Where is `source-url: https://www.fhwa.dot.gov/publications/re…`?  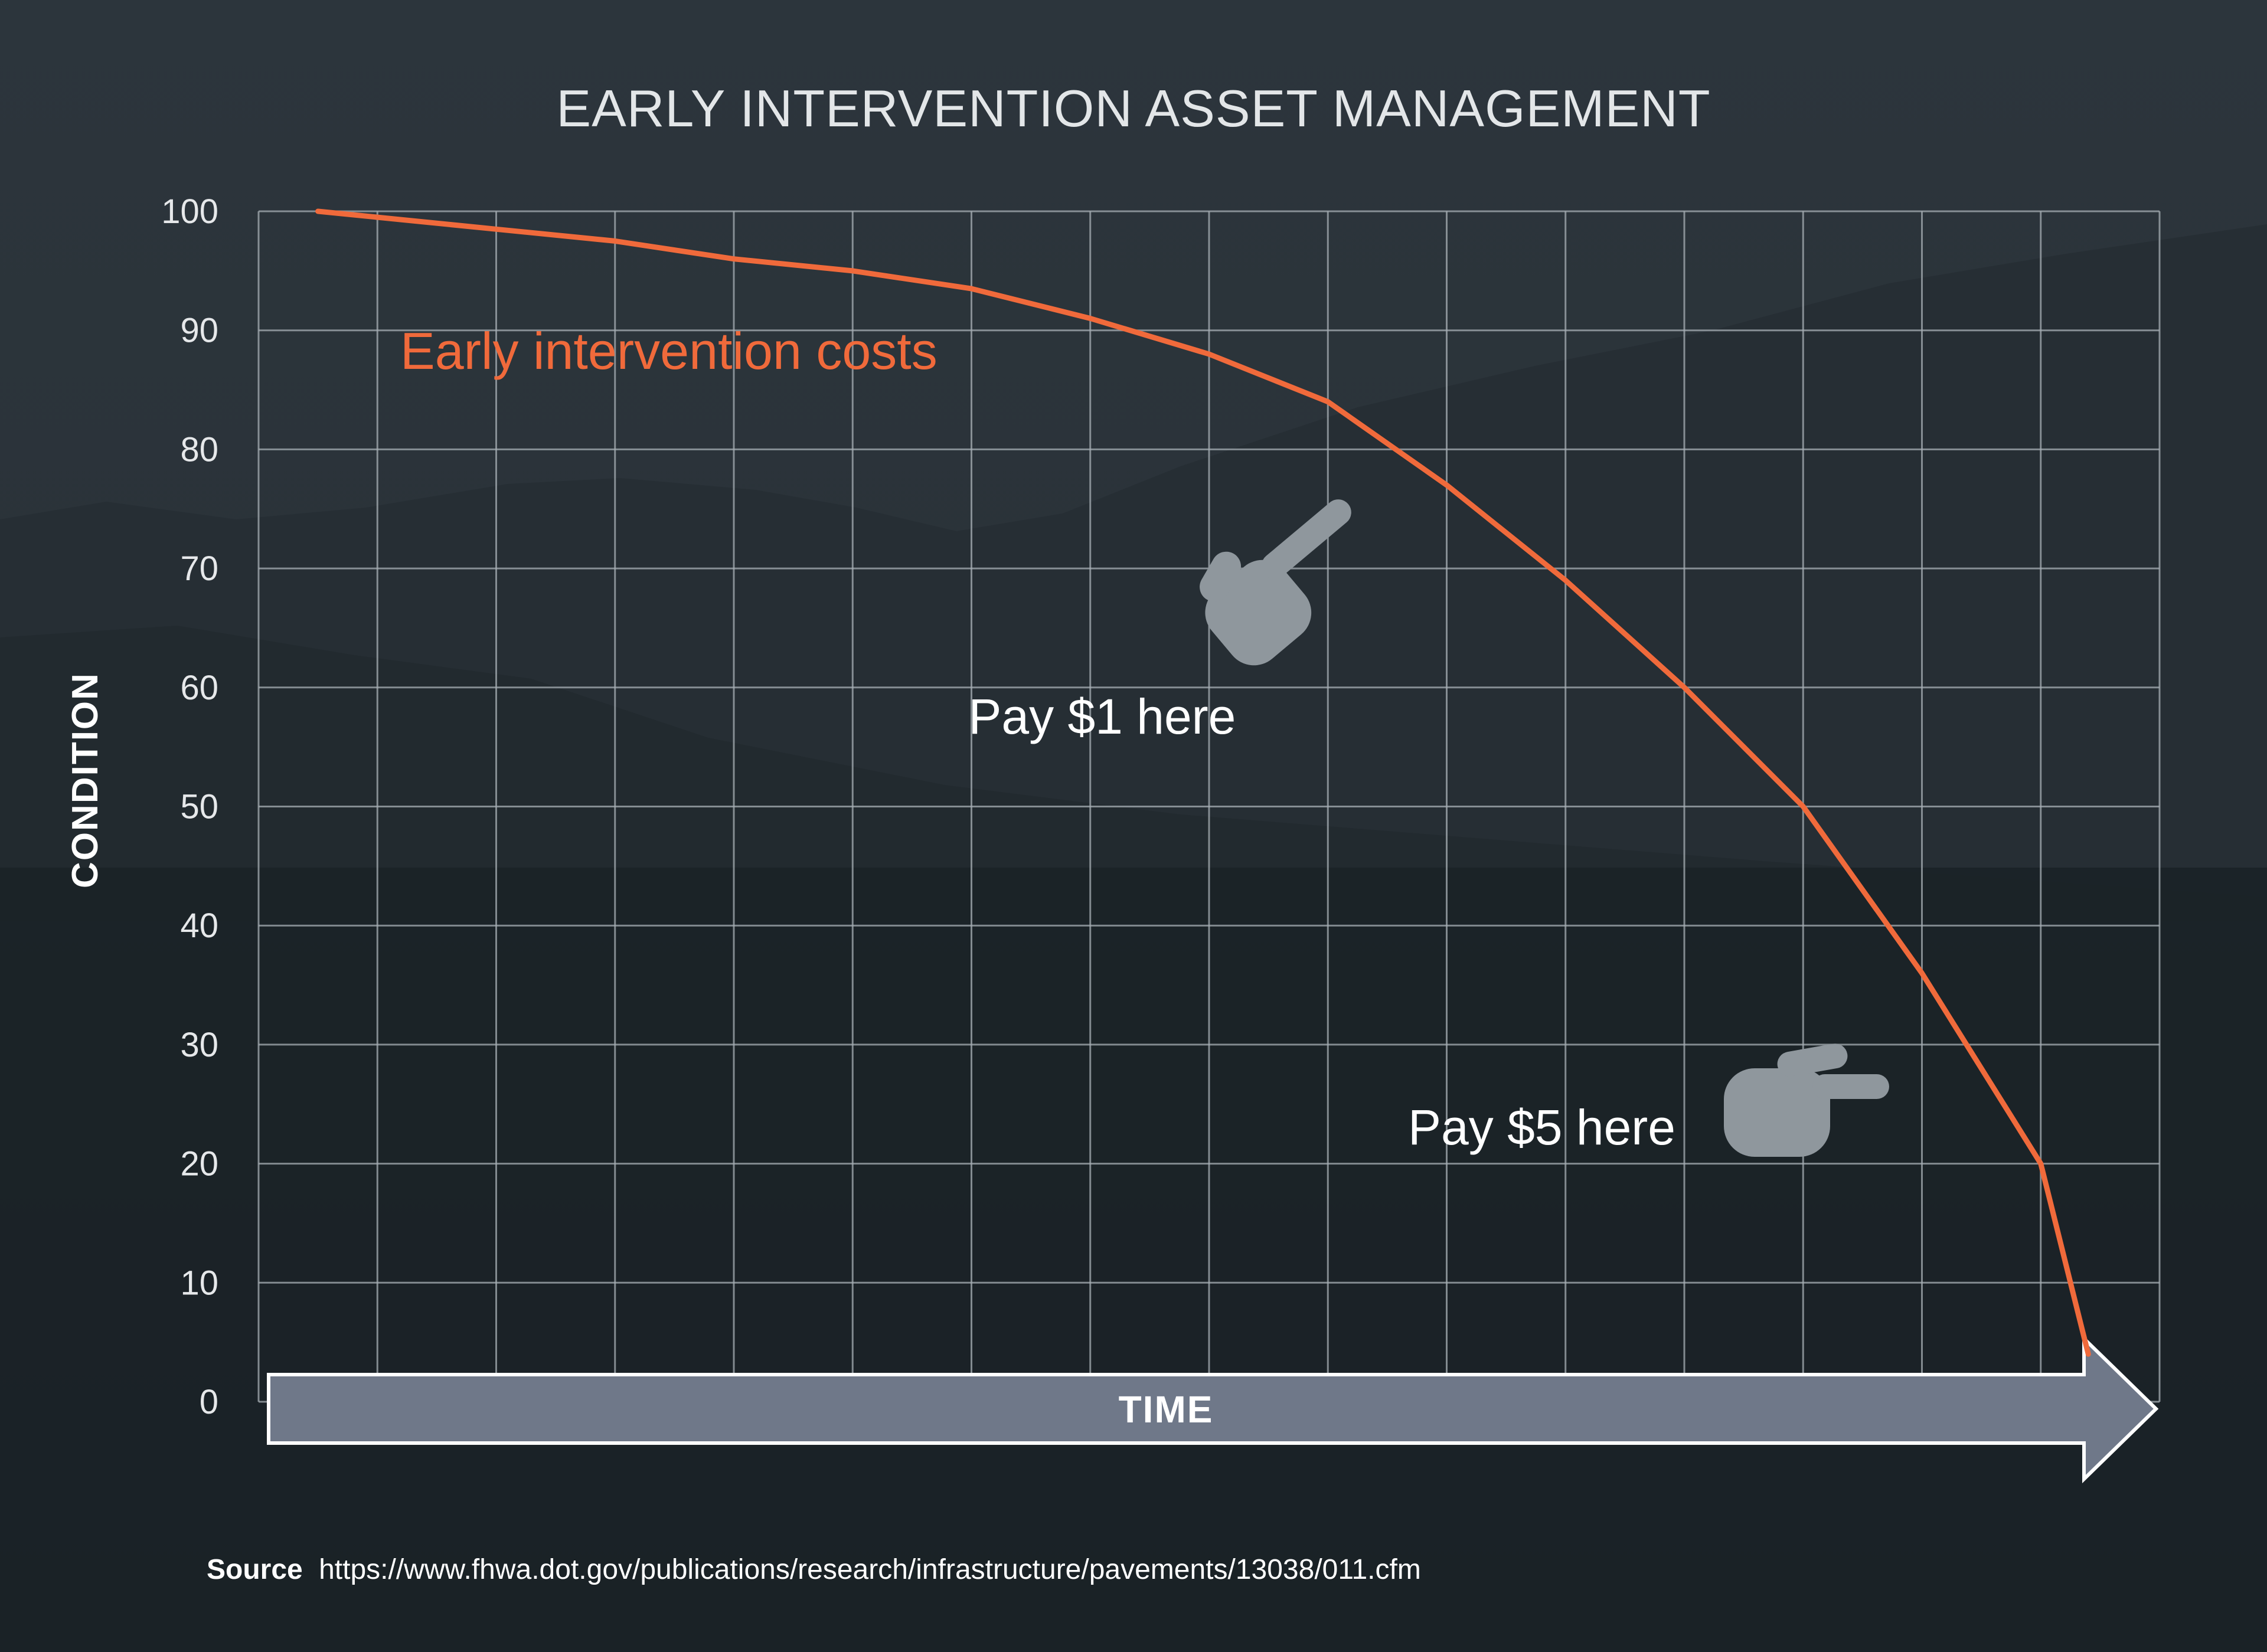 source-url: https://www.fhwa.dot.gov/publications/re… is located at coordinates (870, 1570).